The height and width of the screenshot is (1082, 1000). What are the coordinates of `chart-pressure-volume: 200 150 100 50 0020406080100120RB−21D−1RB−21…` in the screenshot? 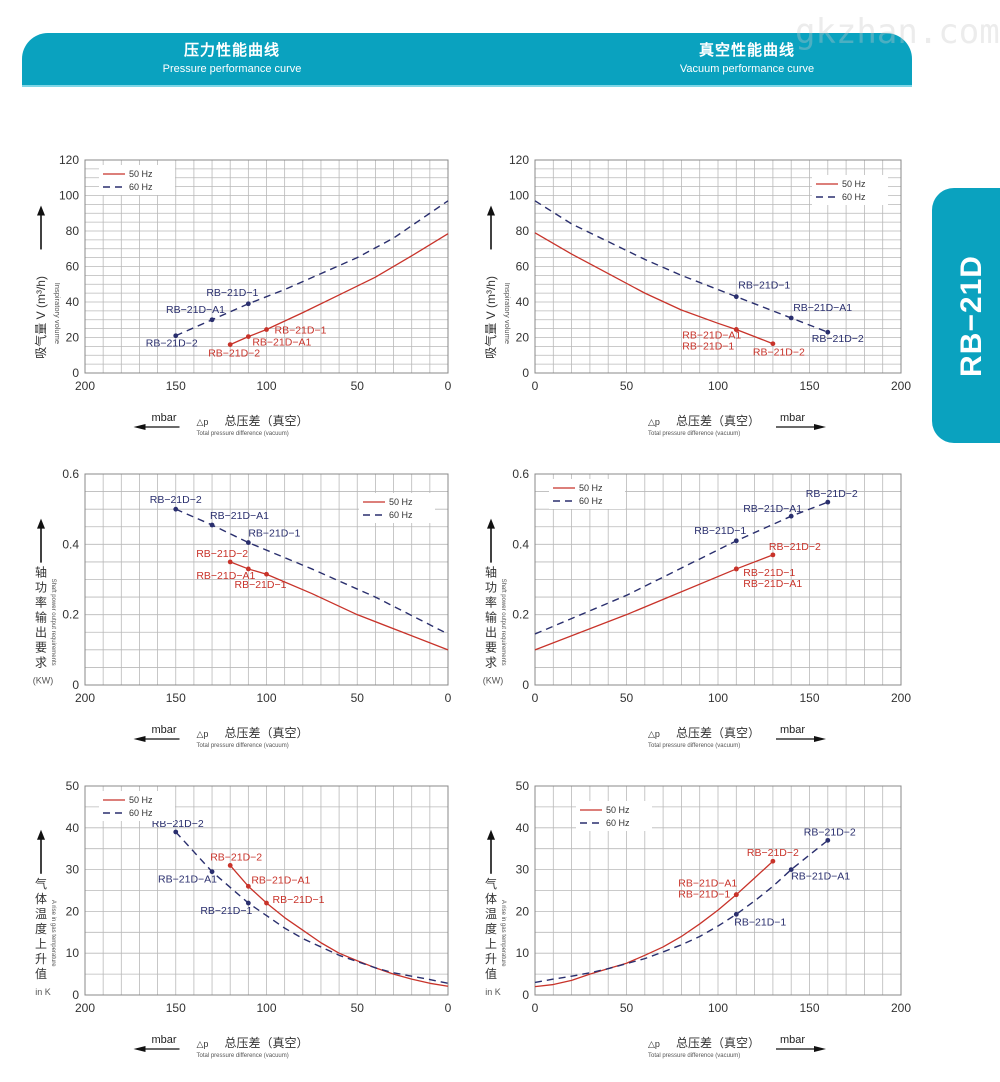 It's located at (242, 295).